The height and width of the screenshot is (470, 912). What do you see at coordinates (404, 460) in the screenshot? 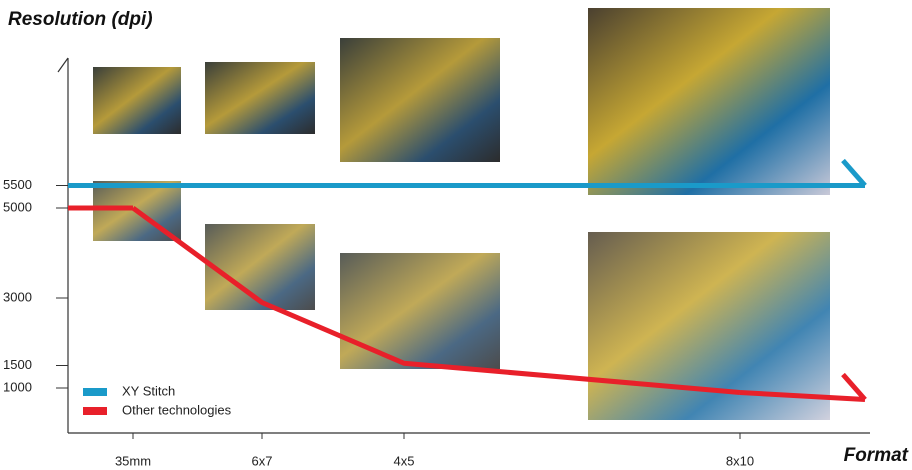
I see `x-tick-label: 4x5` at bounding box center [404, 460].